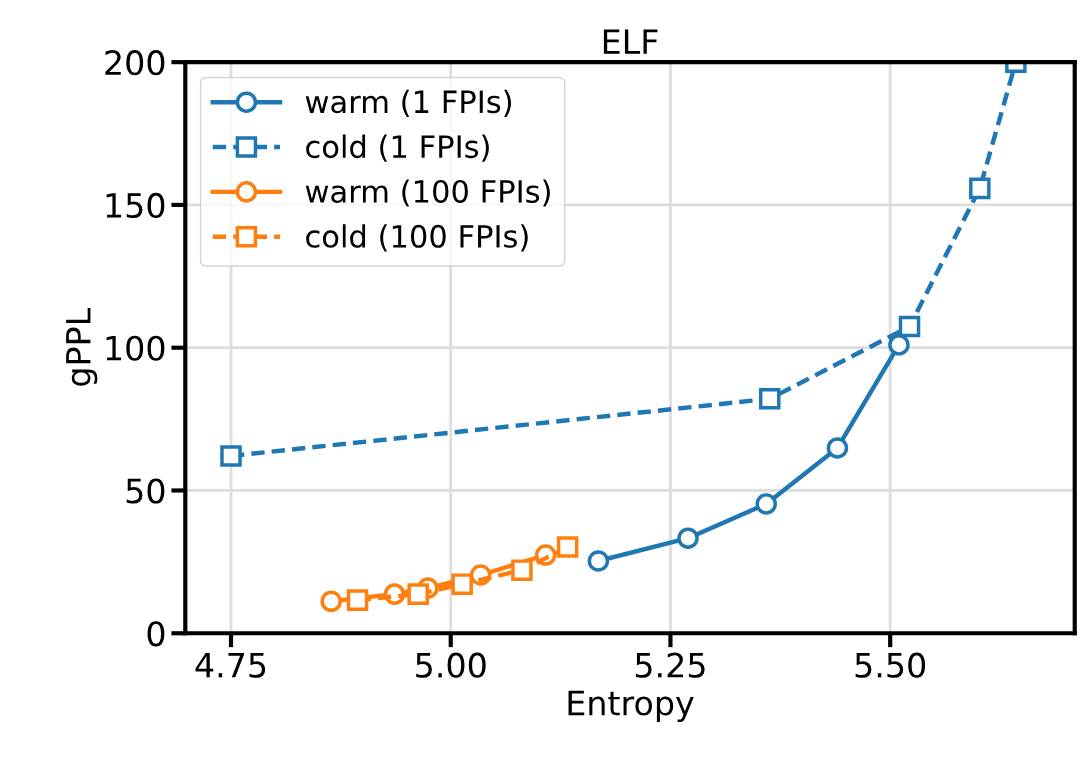  Describe the element at coordinates (156, 634) in the screenshot. I see `y-tick-label: 0` at that location.